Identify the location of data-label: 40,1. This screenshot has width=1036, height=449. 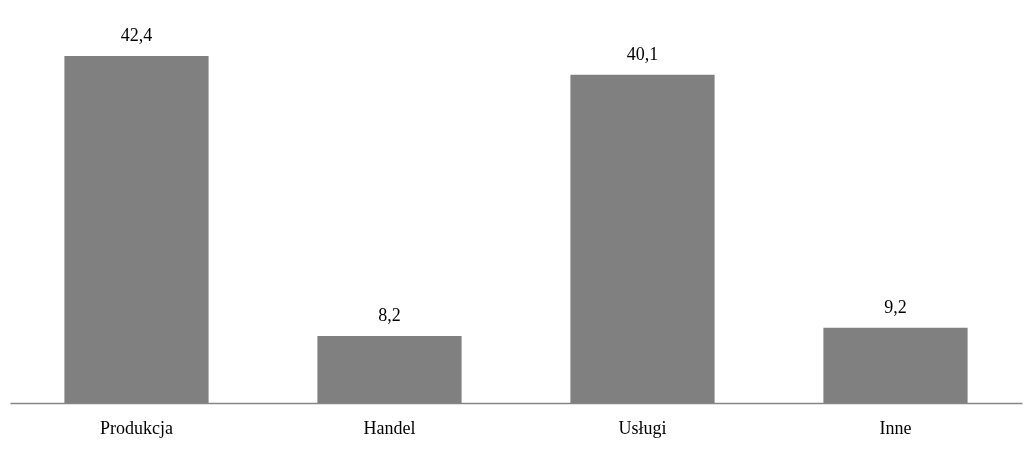
(642, 53).